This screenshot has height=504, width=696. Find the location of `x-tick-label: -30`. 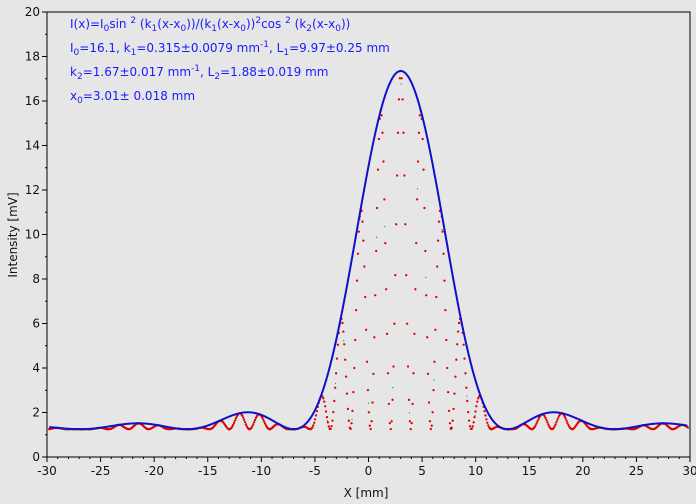

x-tick-label: -30 is located at coordinates (47, 471).